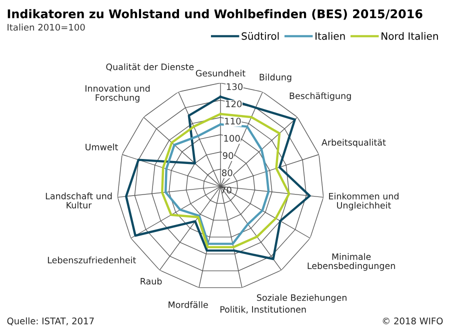 The image size is (450, 330). What do you see at coordinates (118, 93) in the screenshot?
I see `spoke-label: Innovation und Forschung` at bounding box center [118, 93].